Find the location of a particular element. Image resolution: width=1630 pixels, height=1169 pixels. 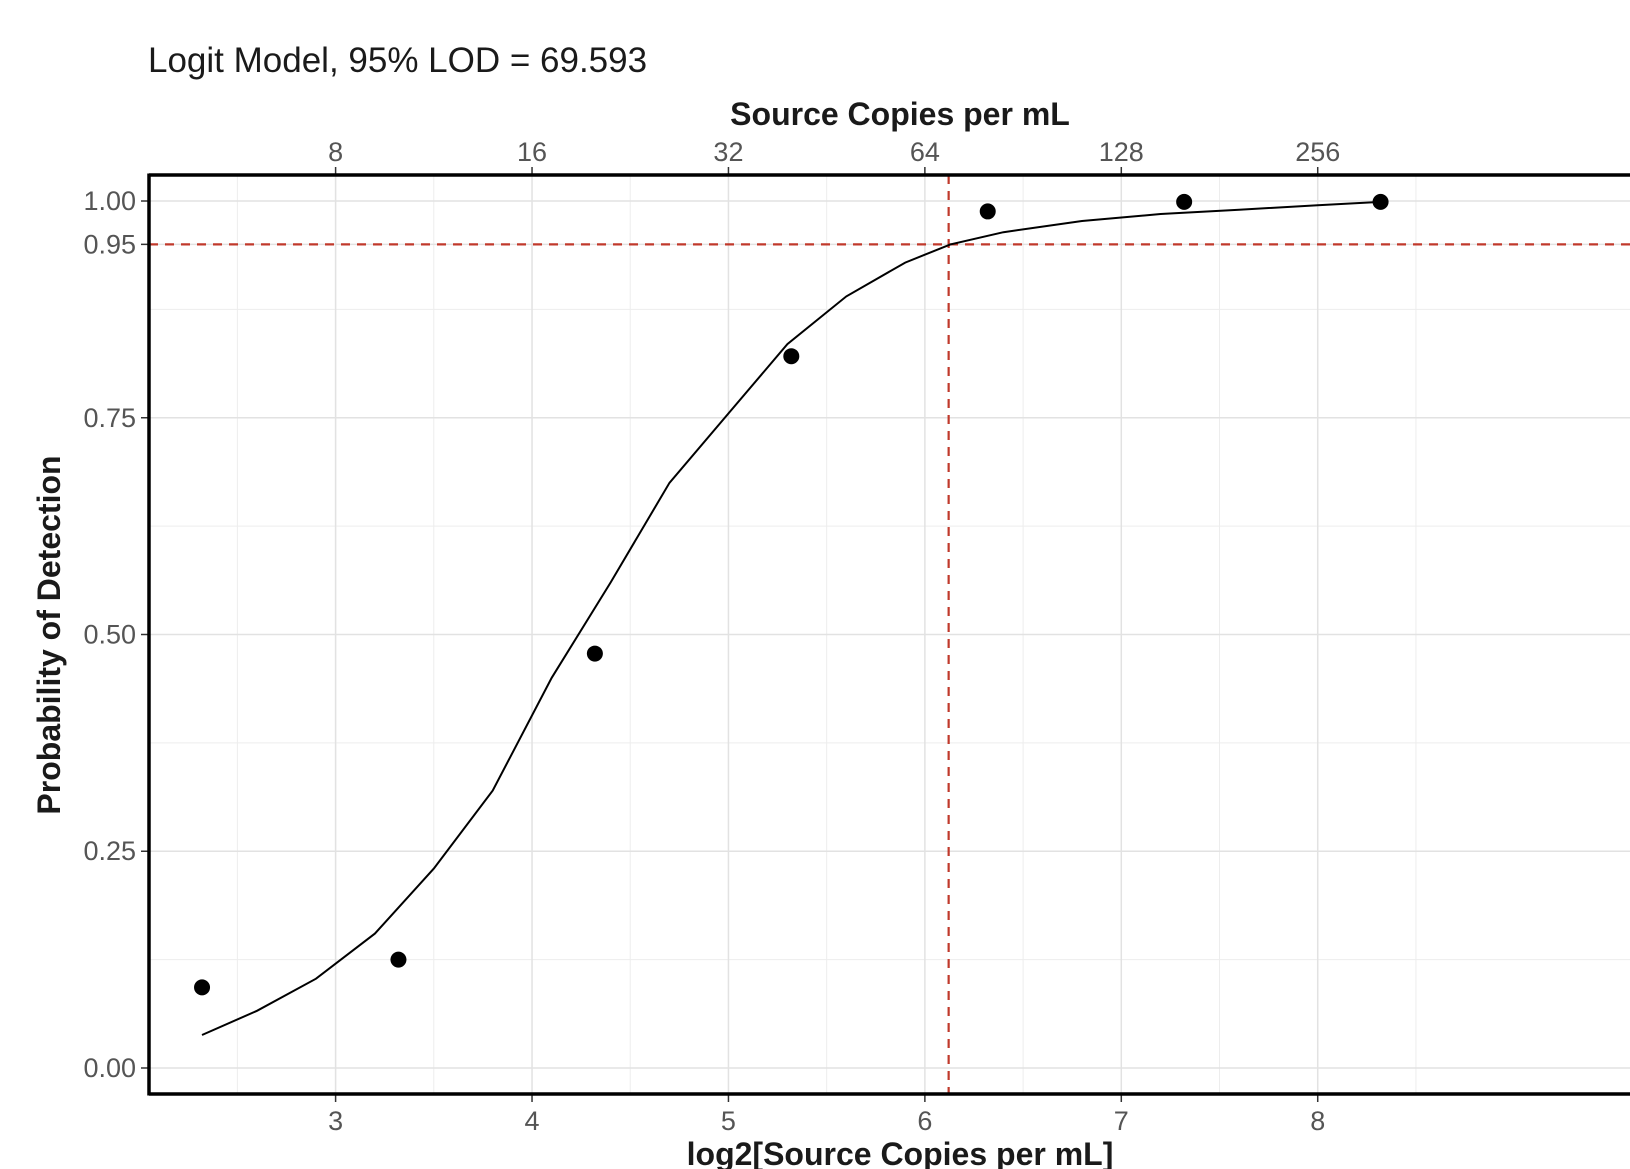

top-tick-label: 256 is located at coordinates (1317, 152).